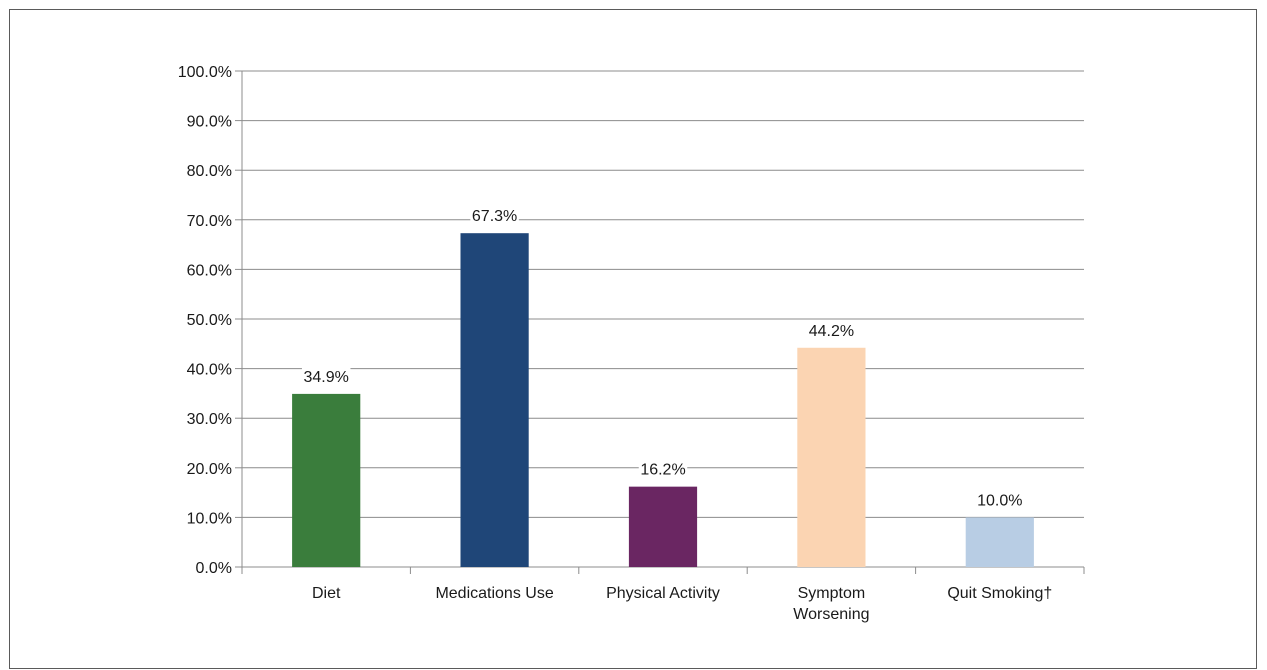 This screenshot has height=670, width=1267. I want to click on category-label: Medications Use, so click(494, 593).